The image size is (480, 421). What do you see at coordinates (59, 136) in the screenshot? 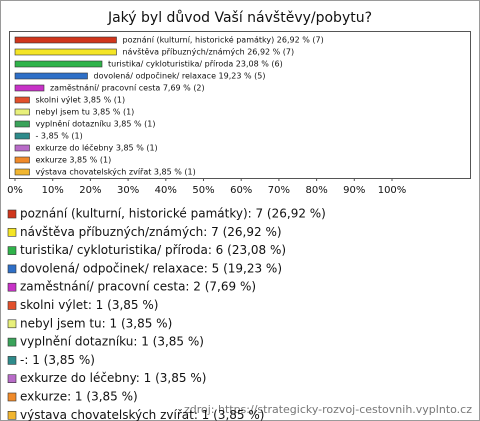
I see `value-label: - 3,85 % (1)` at bounding box center [59, 136].